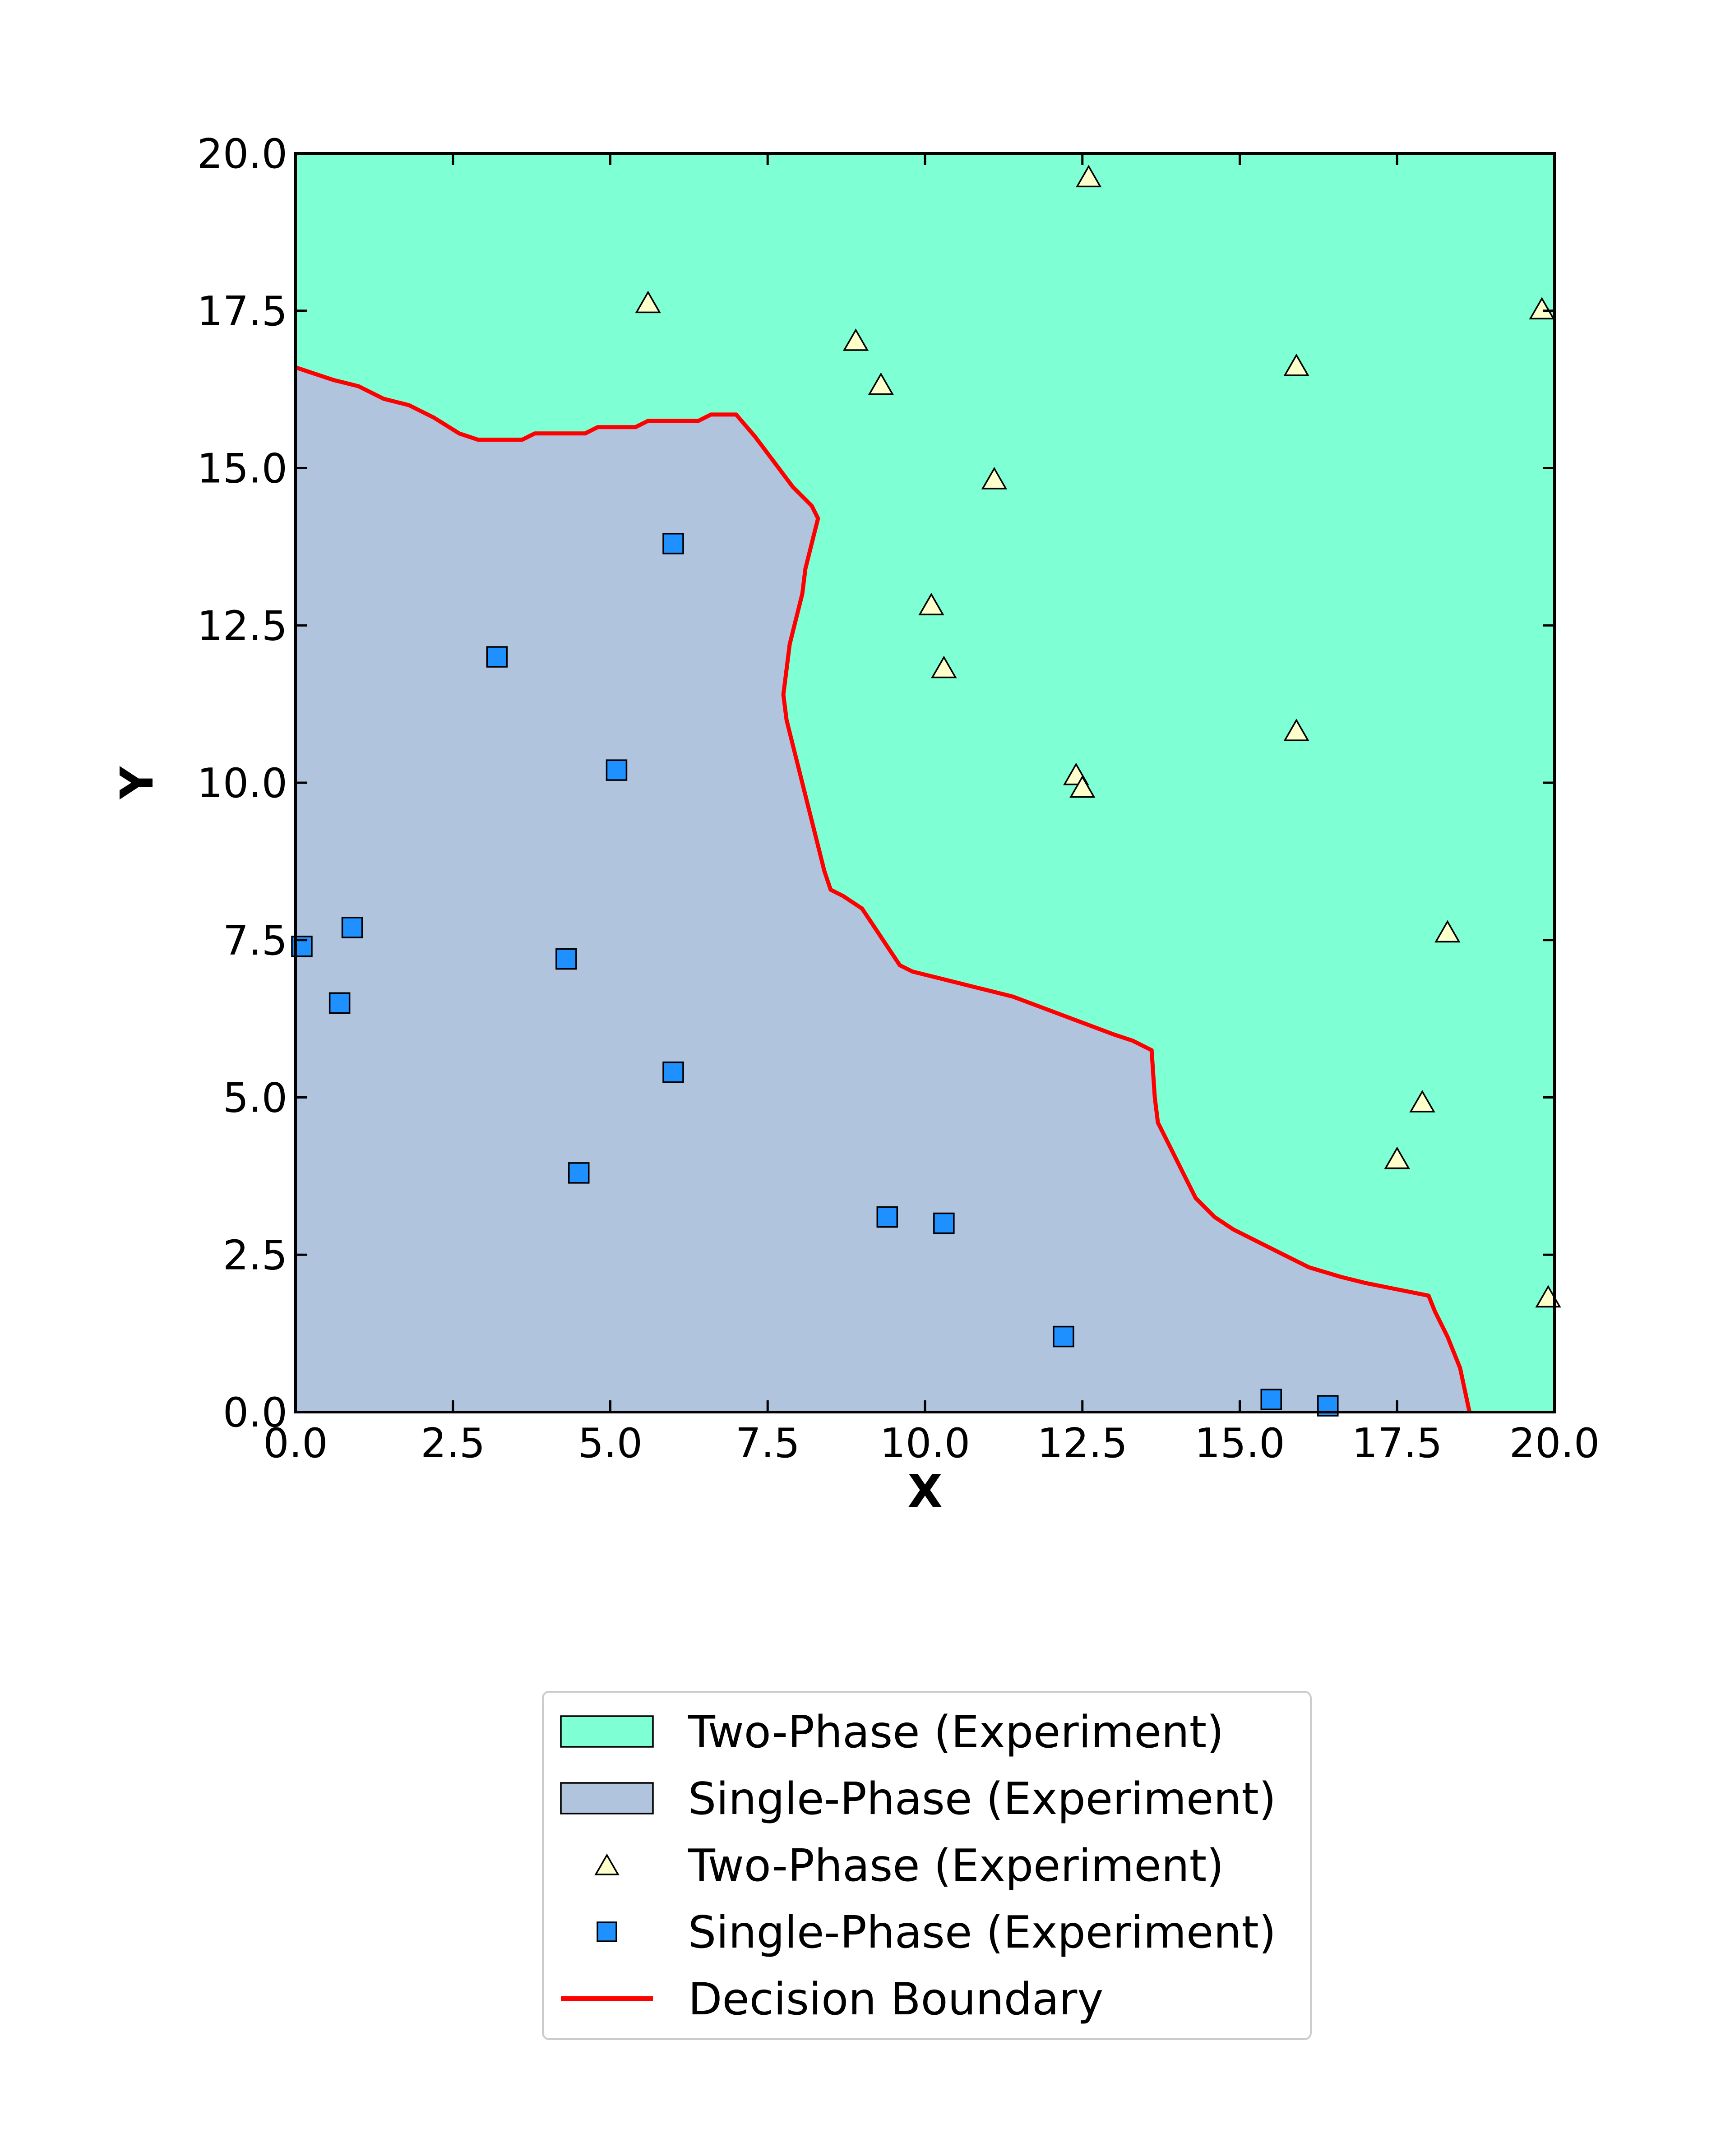 The width and height of the screenshot is (1730, 2156). I want to click on y-tick-label: 12.5, so click(242, 626).